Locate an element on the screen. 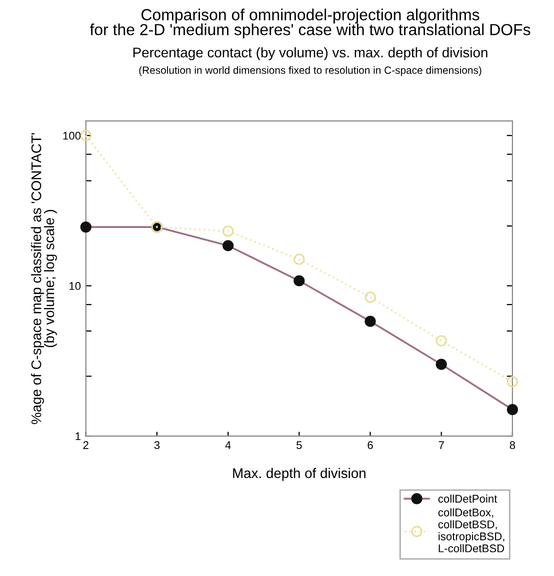 The image size is (554, 576). x-tick-label: 8 is located at coordinates (513, 445).